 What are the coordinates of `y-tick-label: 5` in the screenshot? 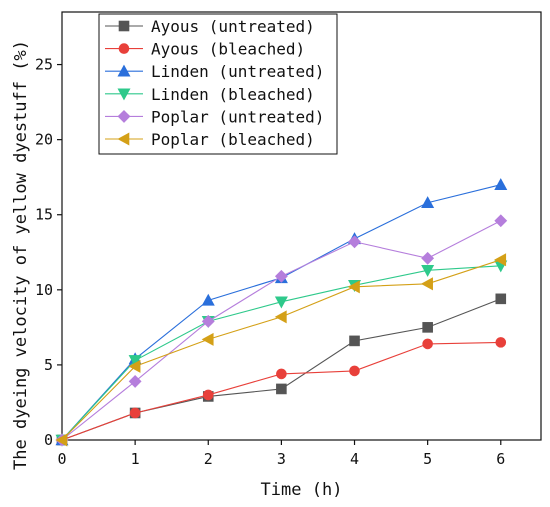 It's located at (48, 365).